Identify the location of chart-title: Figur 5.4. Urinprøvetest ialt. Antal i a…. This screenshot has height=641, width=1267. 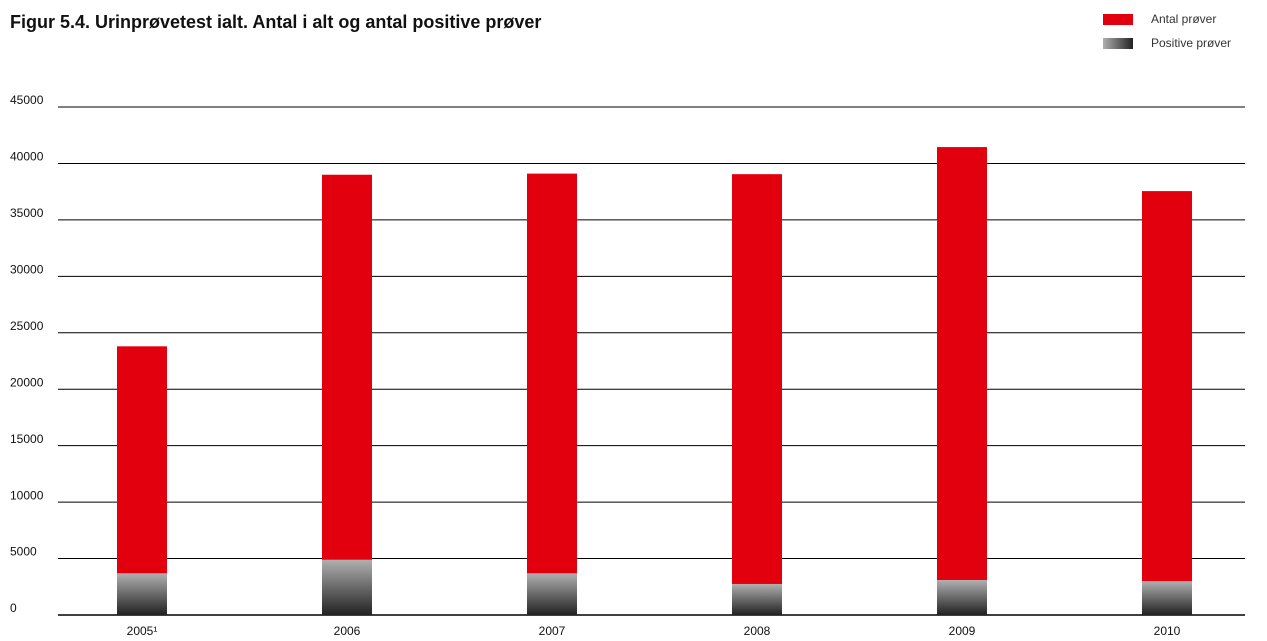
(275, 22).